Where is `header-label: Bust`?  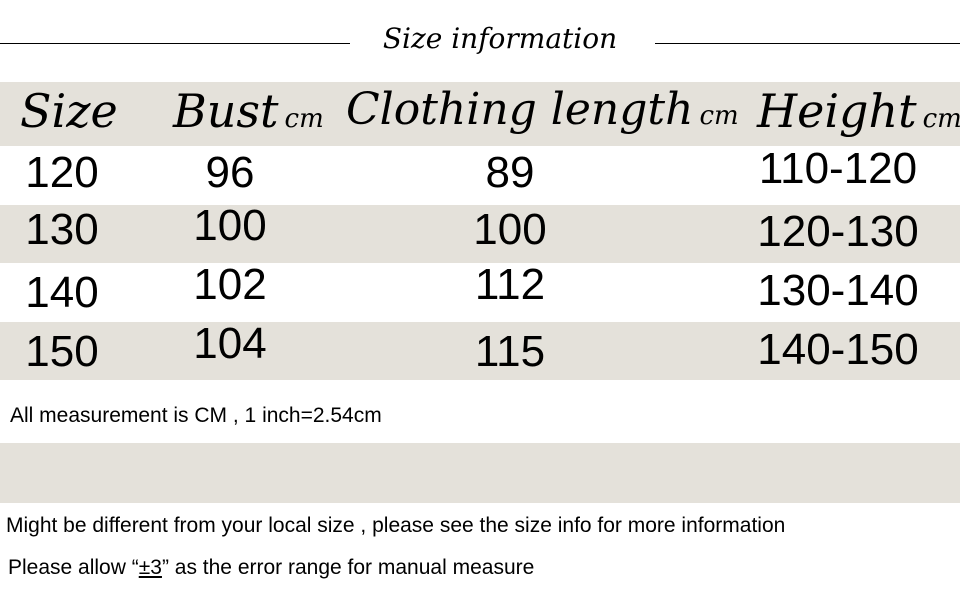 header-label: Bust is located at coordinates (226, 111).